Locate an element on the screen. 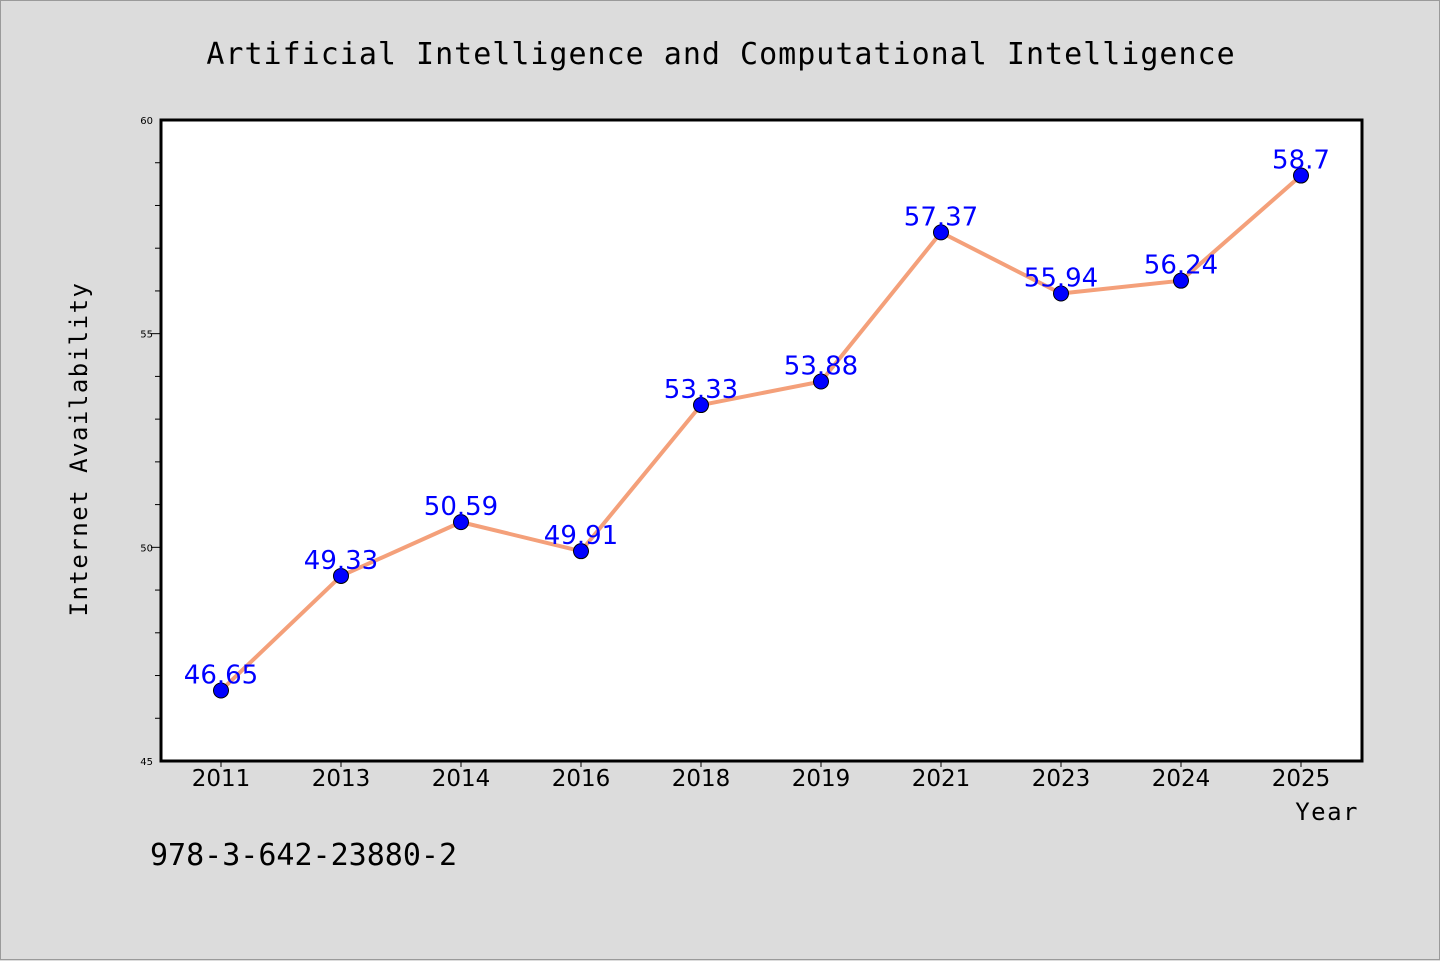 Image resolution: width=1440 pixels, height=961 pixels. data-point-2014 is located at coordinates (461, 522).